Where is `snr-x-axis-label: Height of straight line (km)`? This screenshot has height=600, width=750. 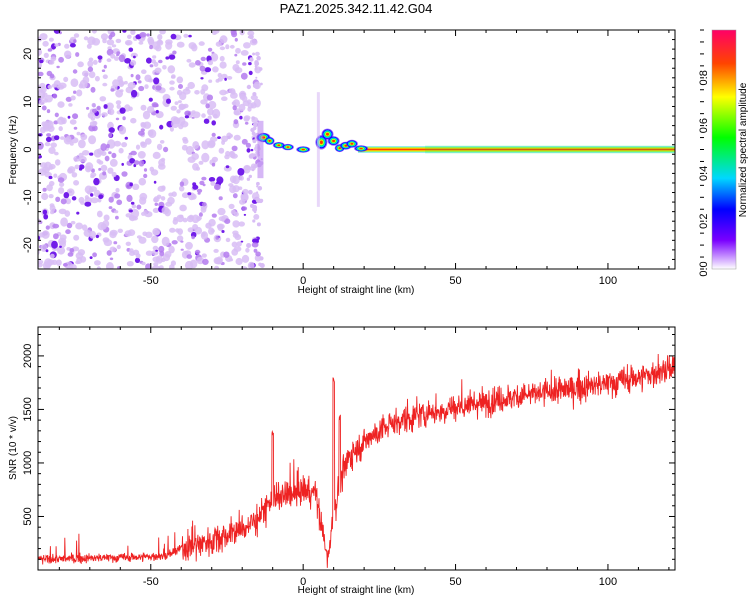
snr-x-axis-label: Height of straight line (km) is located at coordinates (356, 590).